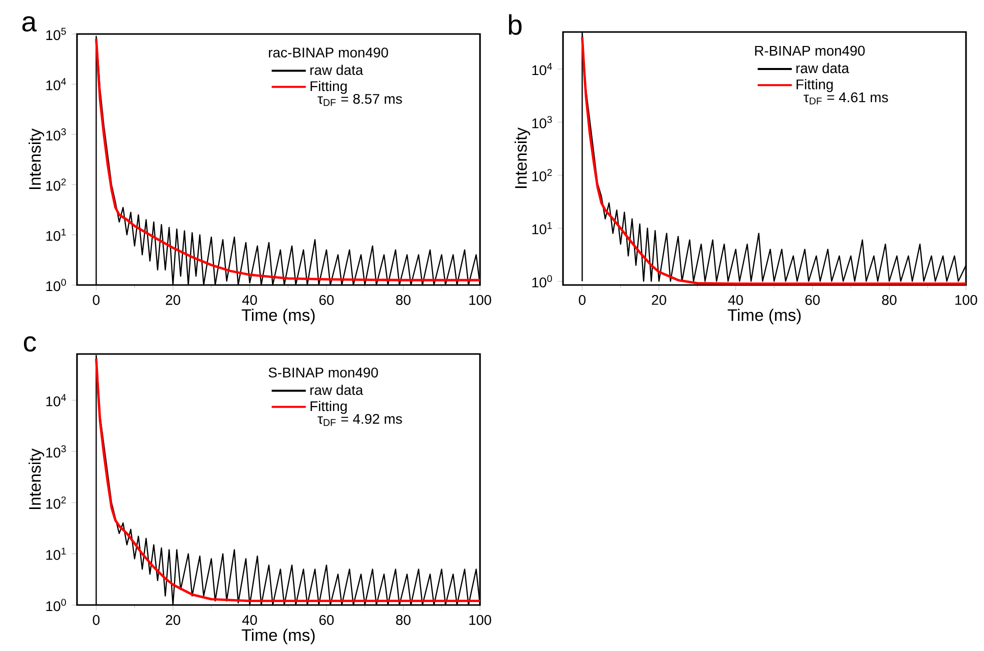 The width and height of the screenshot is (984, 651). What do you see at coordinates (515, 24) in the screenshot?
I see `chart-title: b` at bounding box center [515, 24].